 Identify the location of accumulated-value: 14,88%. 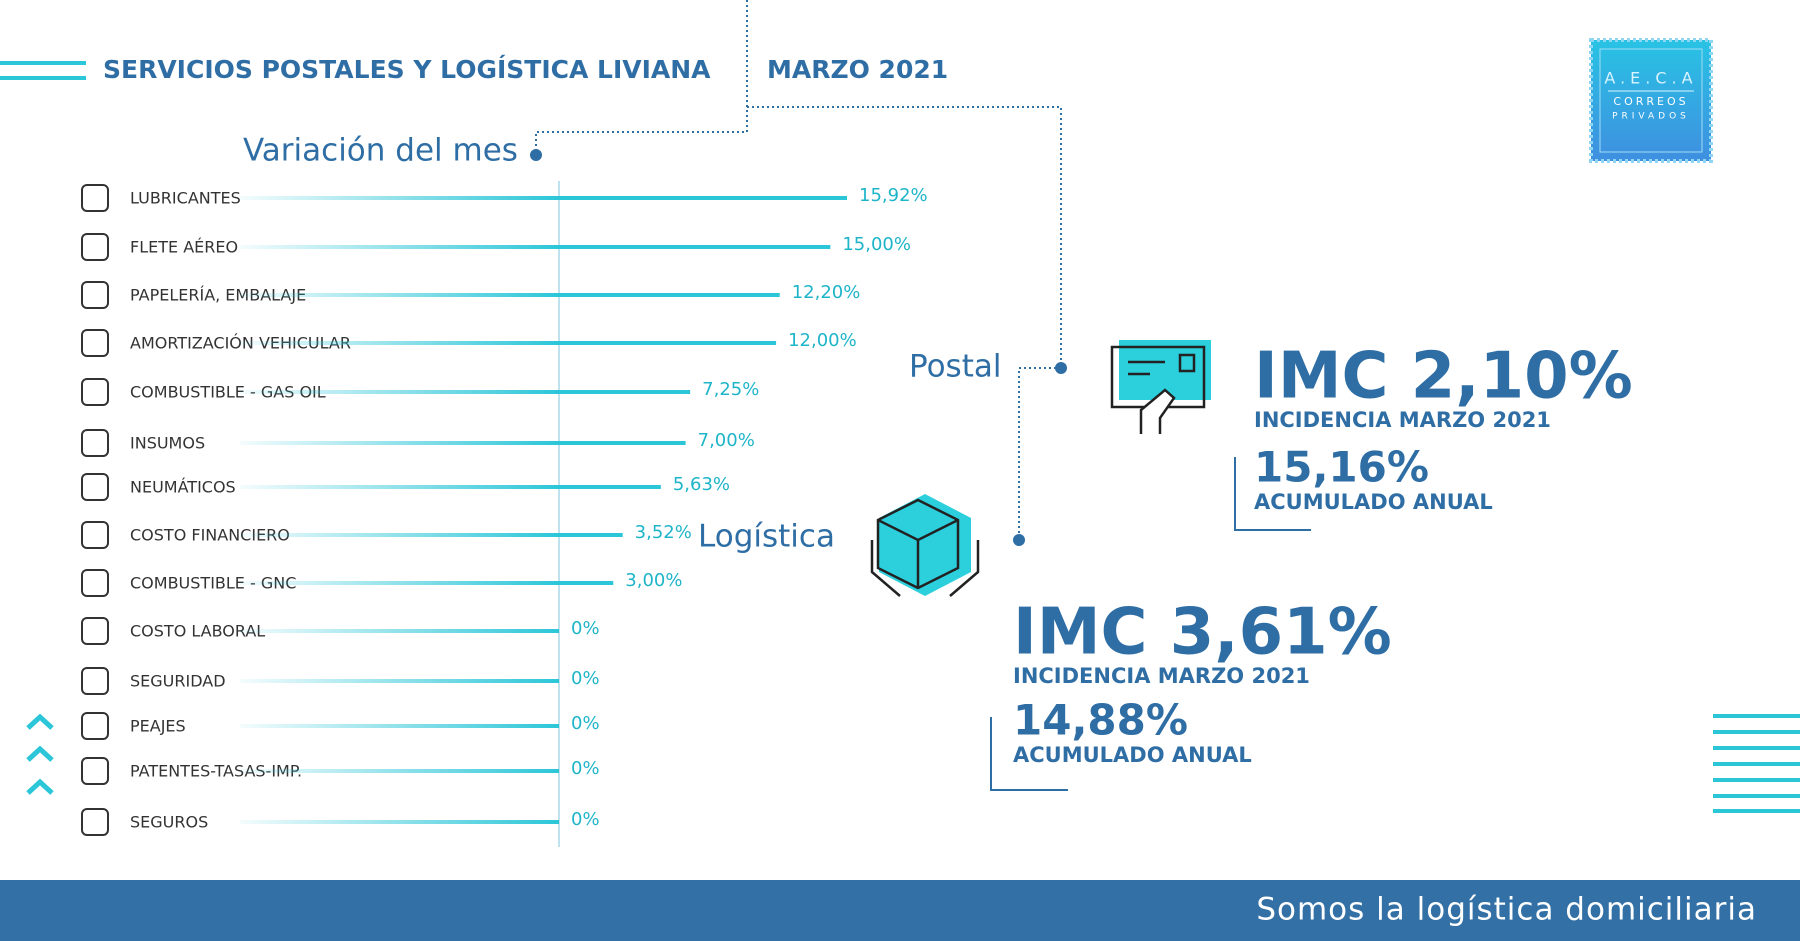
(1100, 720).